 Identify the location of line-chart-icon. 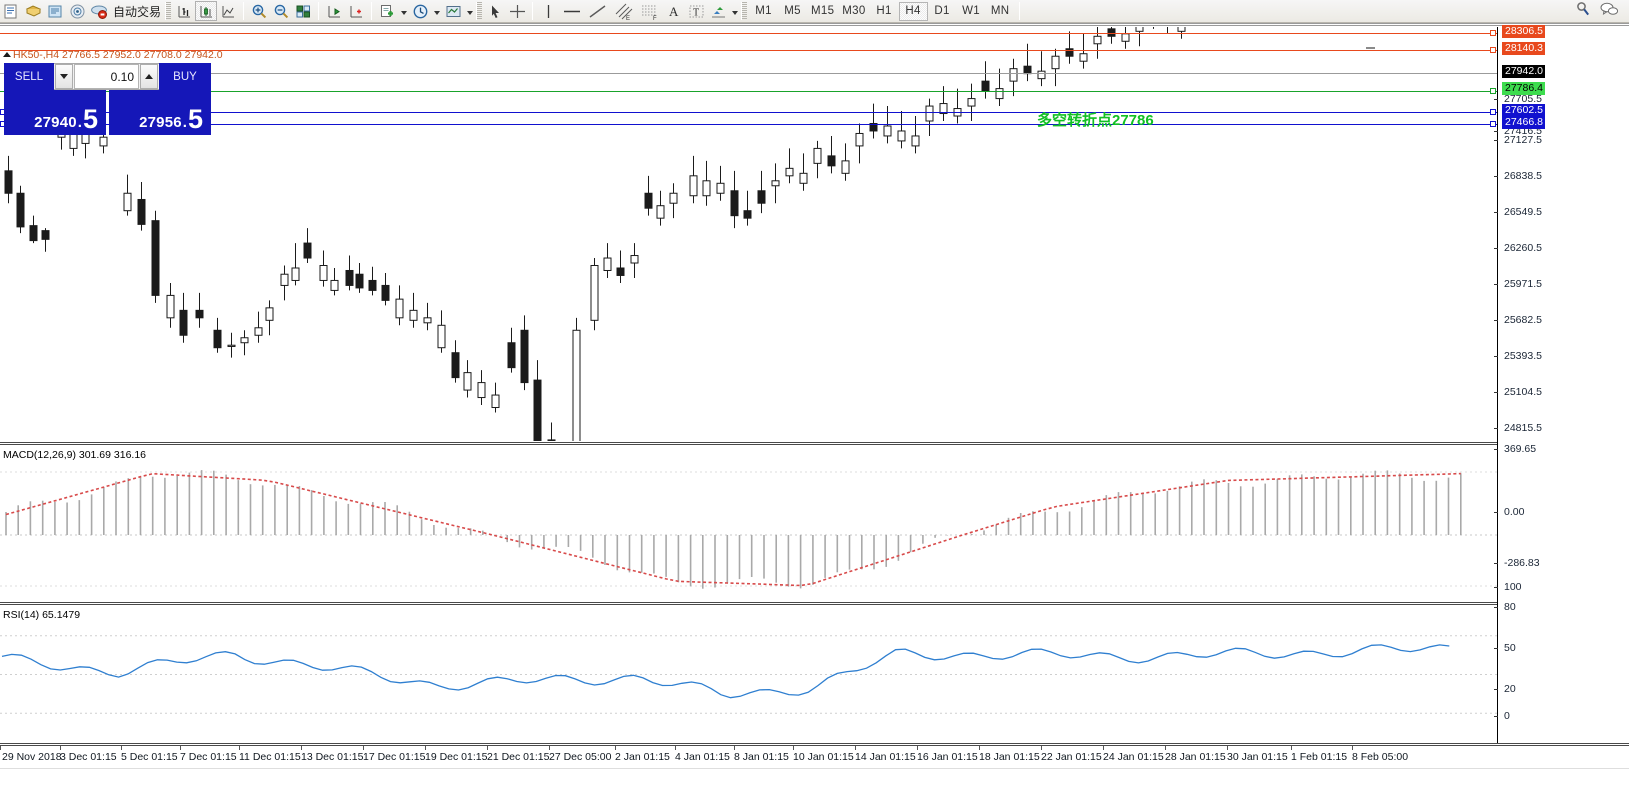
(228, 11).